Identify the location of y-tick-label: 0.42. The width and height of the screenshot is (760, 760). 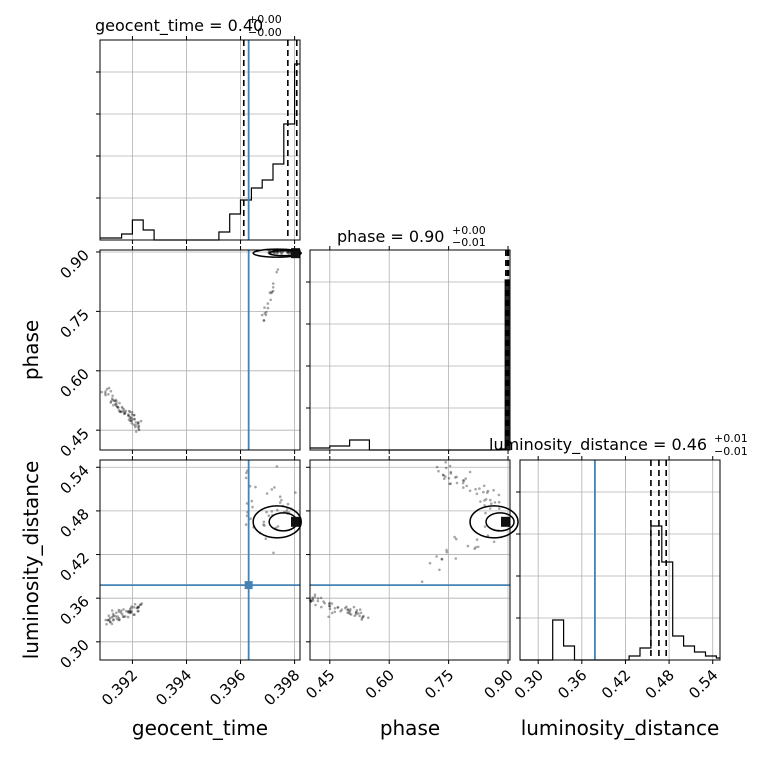
(74, 567).